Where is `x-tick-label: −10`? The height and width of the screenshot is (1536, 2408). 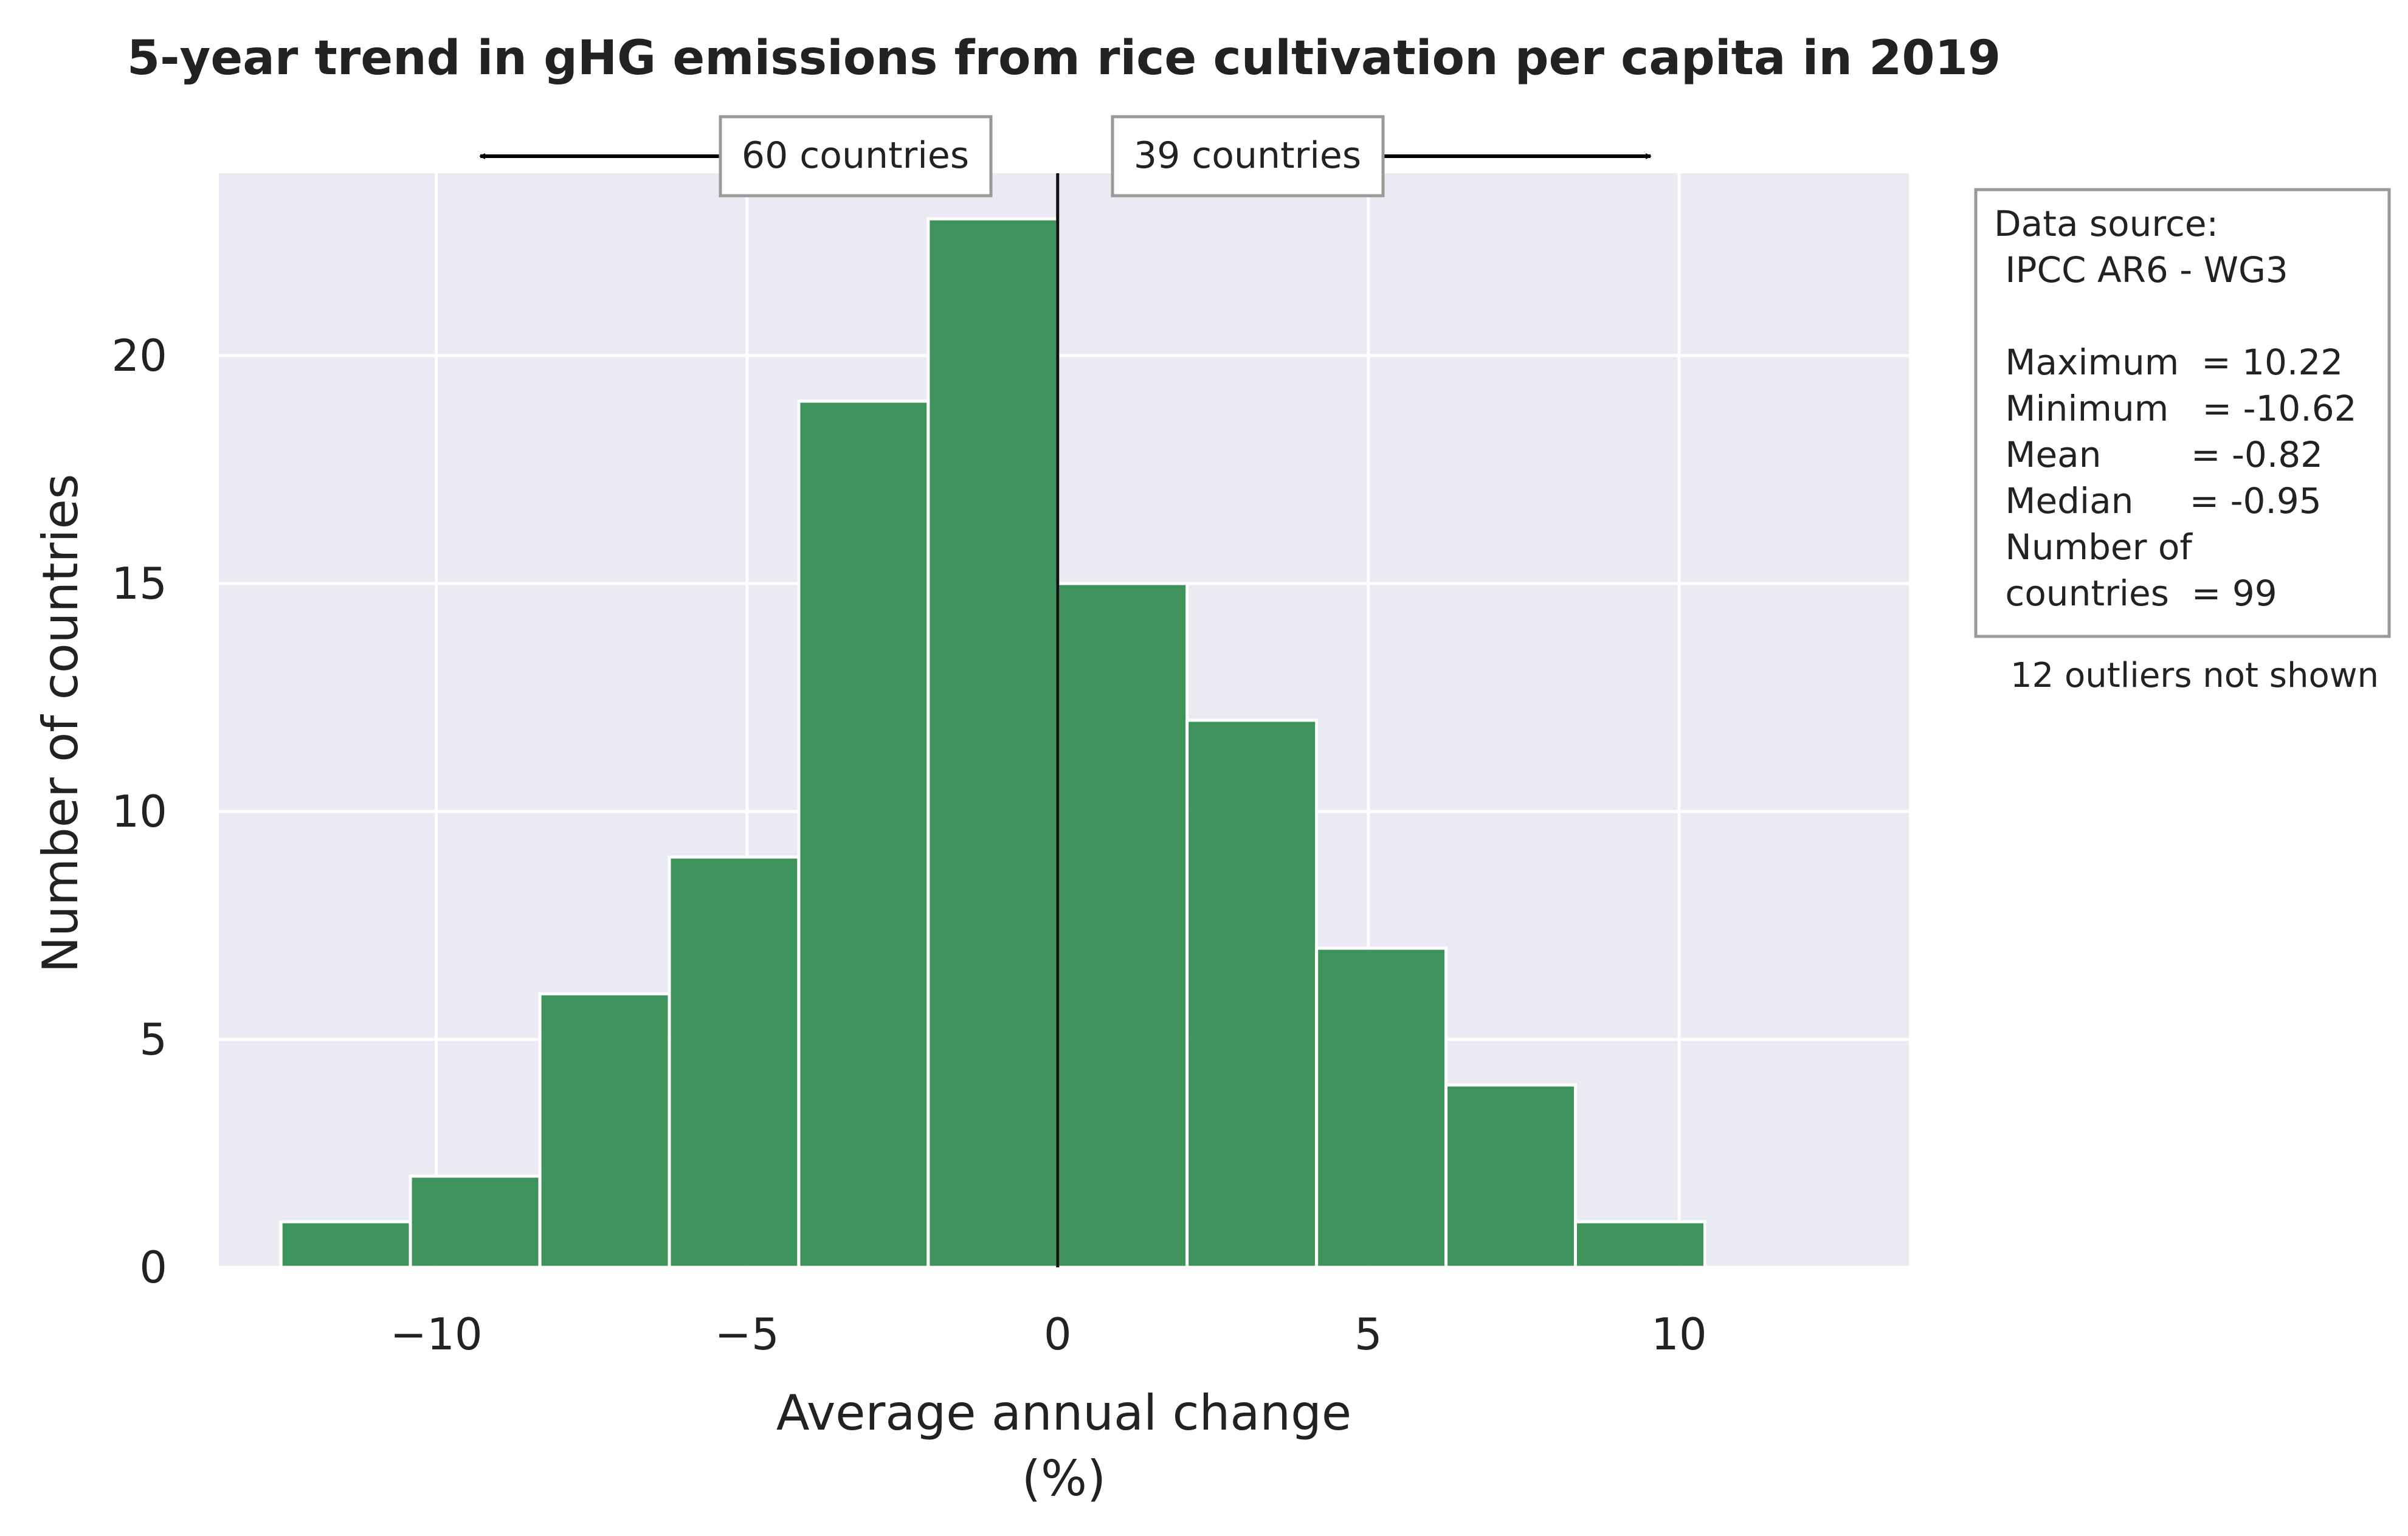 x-tick-label: −10 is located at coordinates (436, 1335).